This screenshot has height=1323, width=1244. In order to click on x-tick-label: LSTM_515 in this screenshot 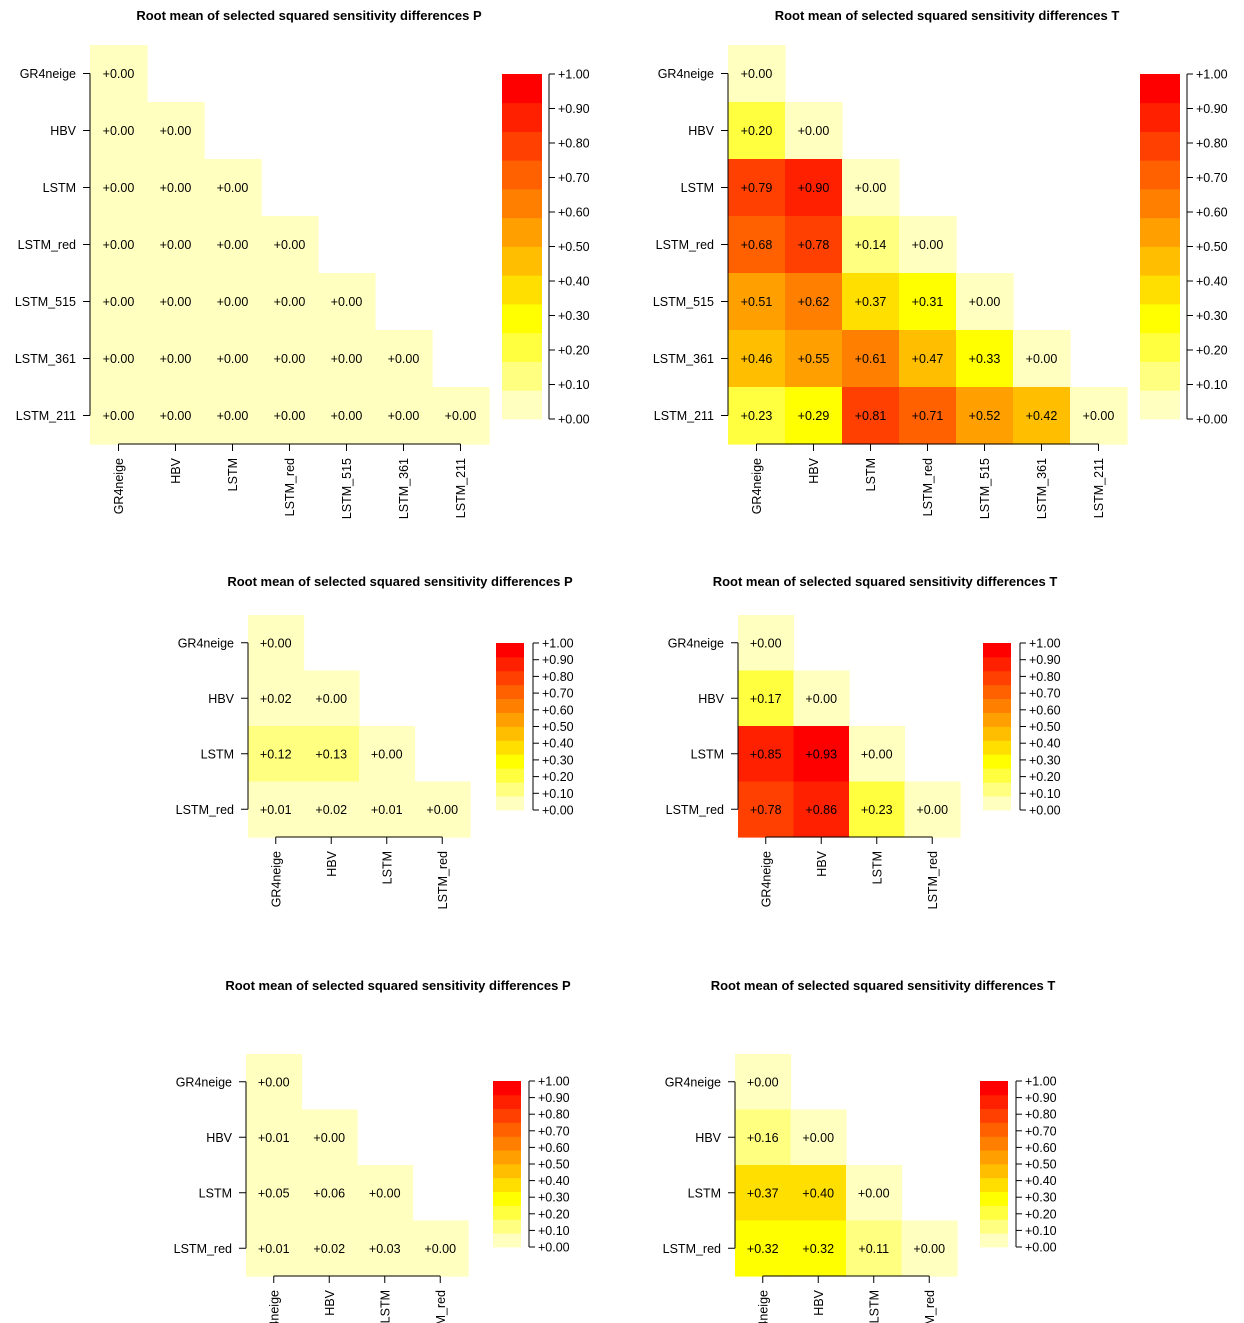, I will do `click(347, 488)`.